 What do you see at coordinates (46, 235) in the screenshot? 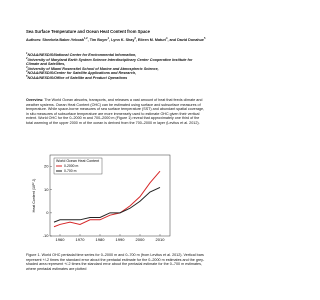
I see `y-tick-label: -10` at bounding box center [46, 235].